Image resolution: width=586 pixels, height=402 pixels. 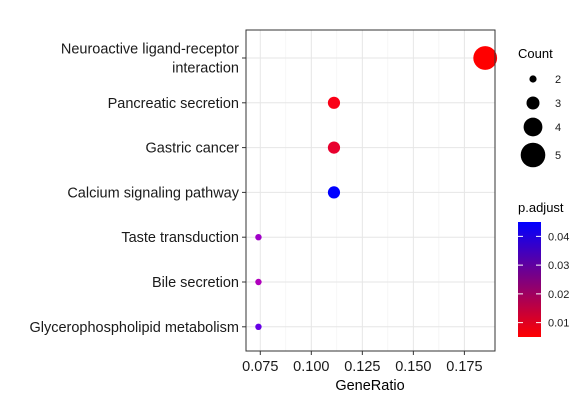 What do you see at coordinates (195, 283) in the screenshot?
I see `y-axis-label: Bile secretion` at bounding box center [195, 283].